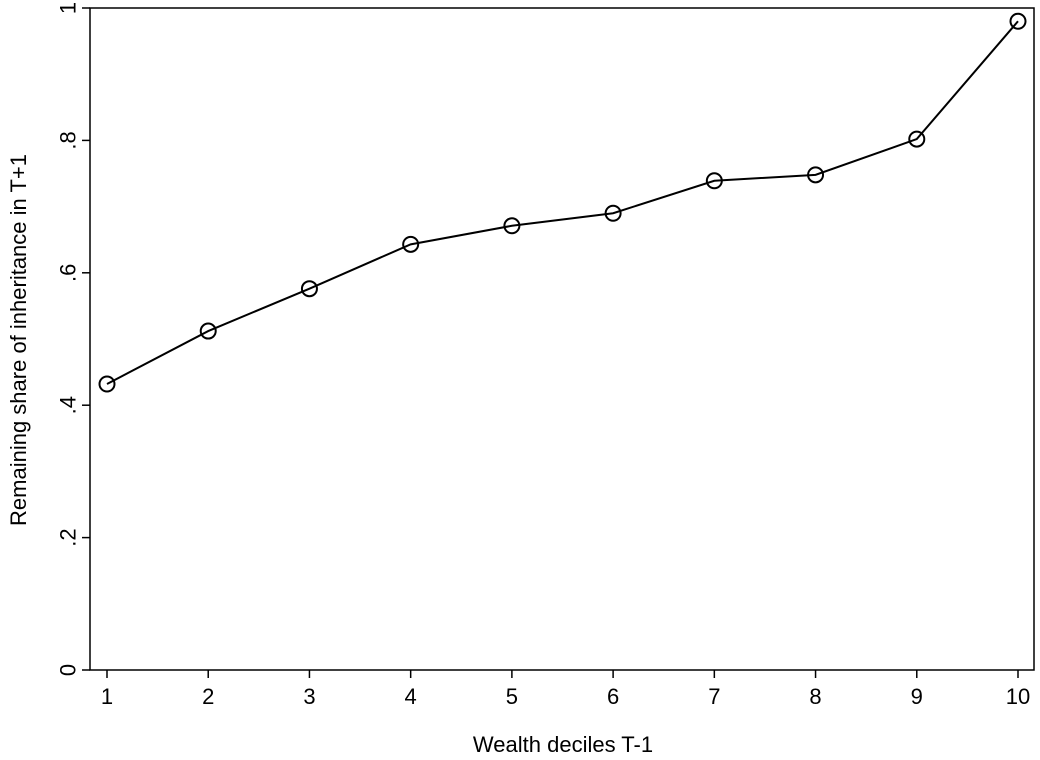  Describe the element at coordinates (68, 273) in the screenshot. I see `y-tick-label: .6` at that location.